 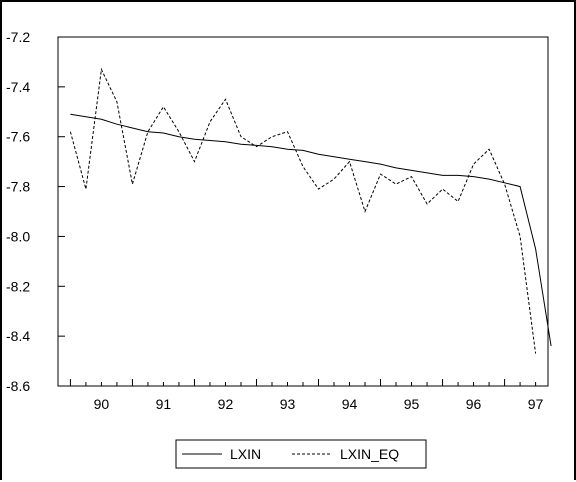 What do you see at coordinates (18, 87) in the screenshot?
I see `y-tick-label: -7.4` at bounding box center [18, 87].